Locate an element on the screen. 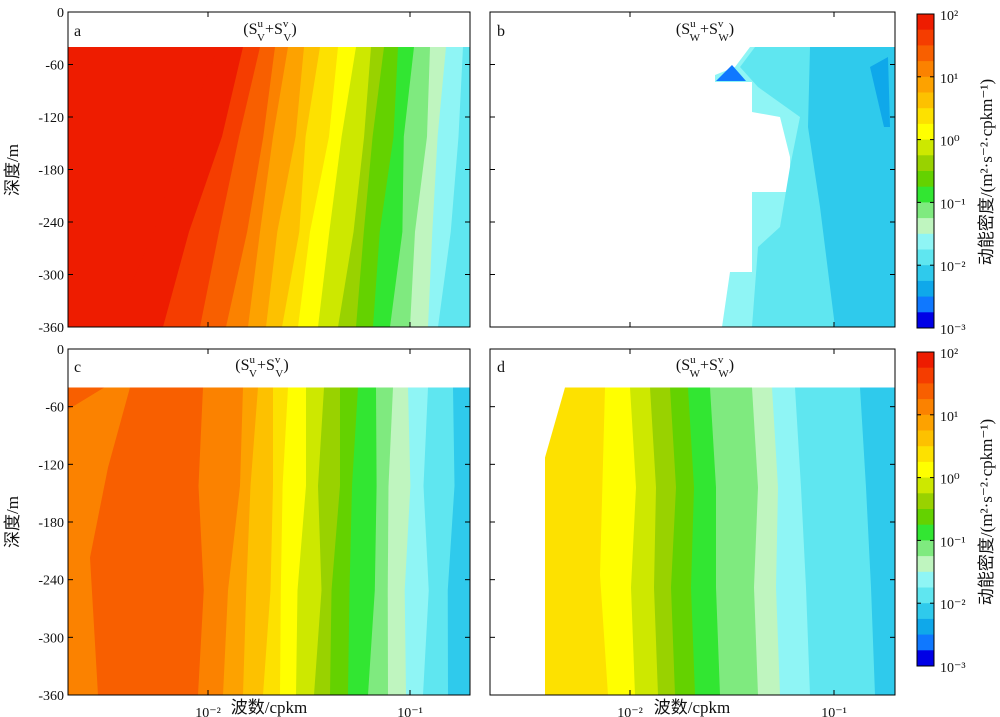 Image resolution: width=1000 pixels, height=717 pixels. colorbar-top: 10² 10¹ 10⁰ 10⁻¹ 10⁻² 10⁻³ is located at coordinates (941, 173).